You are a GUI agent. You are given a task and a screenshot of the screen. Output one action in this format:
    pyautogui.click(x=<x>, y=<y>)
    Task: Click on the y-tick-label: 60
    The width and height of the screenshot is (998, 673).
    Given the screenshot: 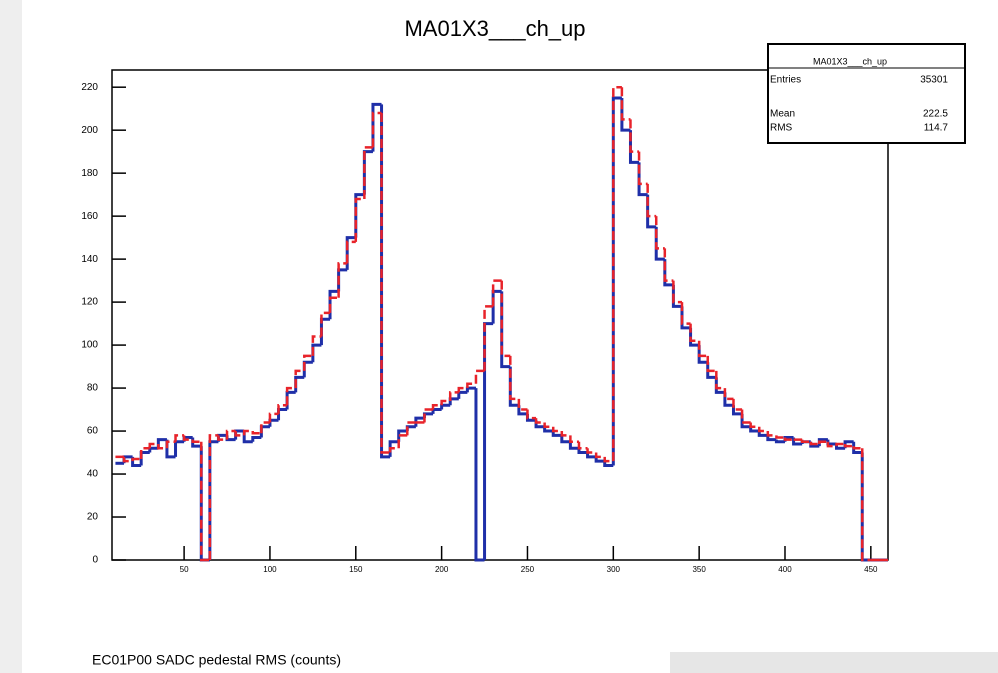 What is the action you would take?
    pyautogui.click(x=93, y=431)
    